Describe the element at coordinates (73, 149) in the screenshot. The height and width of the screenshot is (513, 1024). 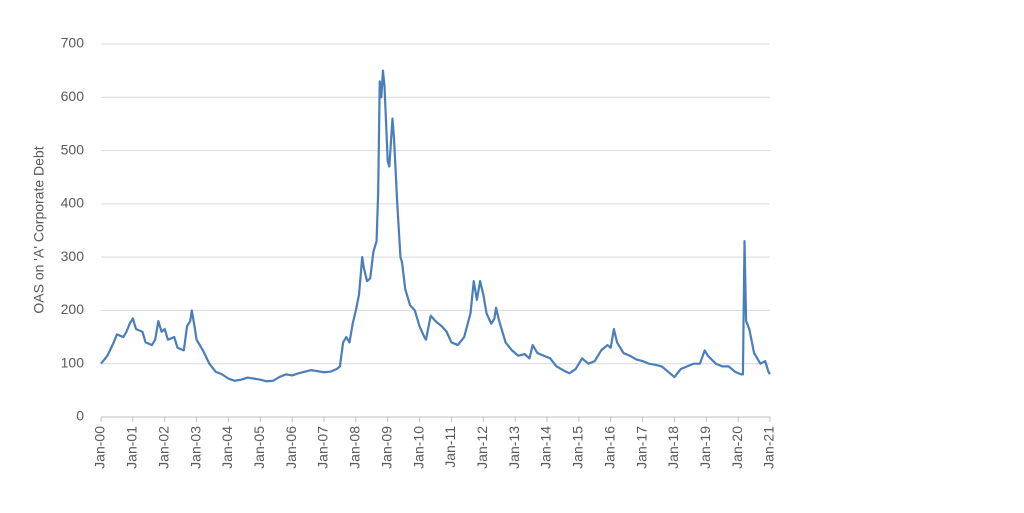
I see `y-tick-label: 500` at that location.